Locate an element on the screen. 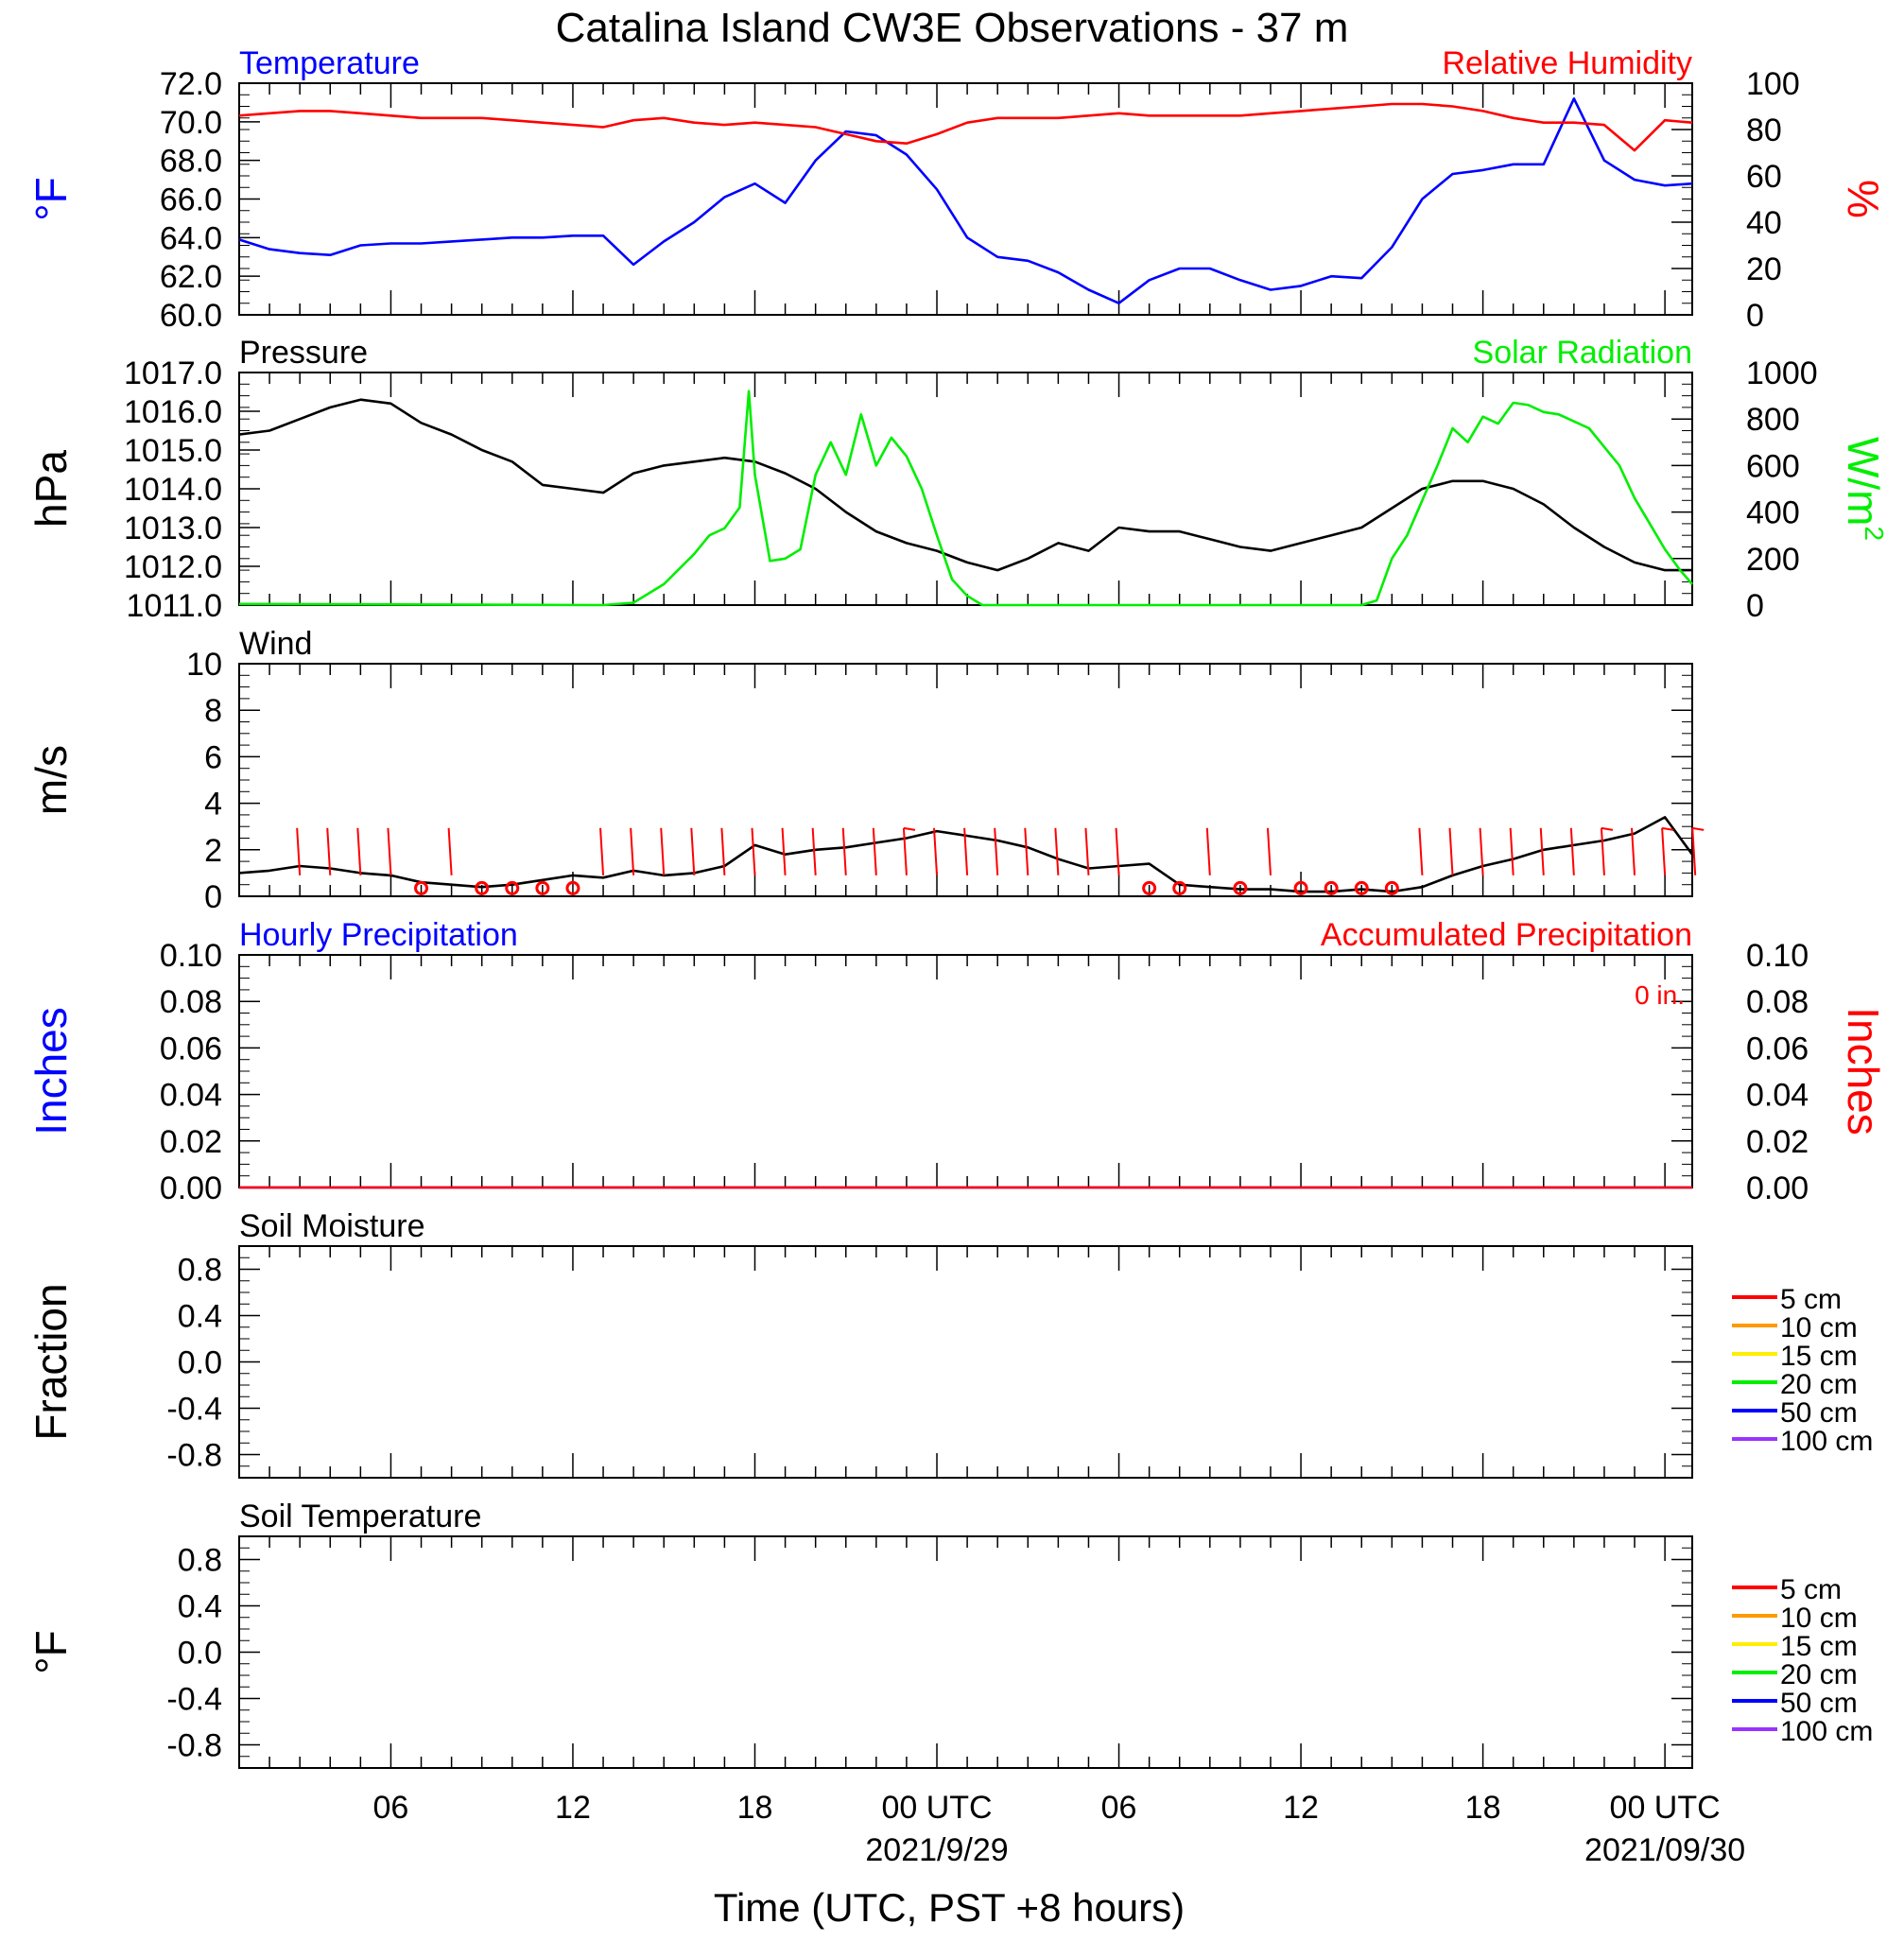 The height and width of the screenshot is (1941, 1904). y-tick-label: 0.10 is located at coordinates (191, 956).